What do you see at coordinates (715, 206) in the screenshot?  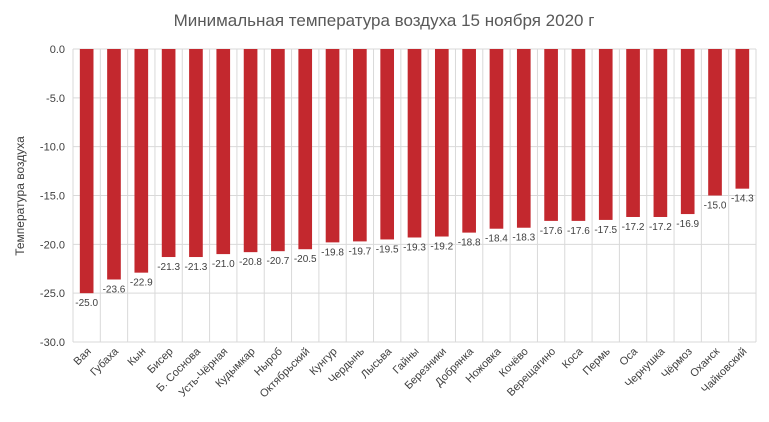 I see `data-label: -15.0` at bounding box center [715, 206].